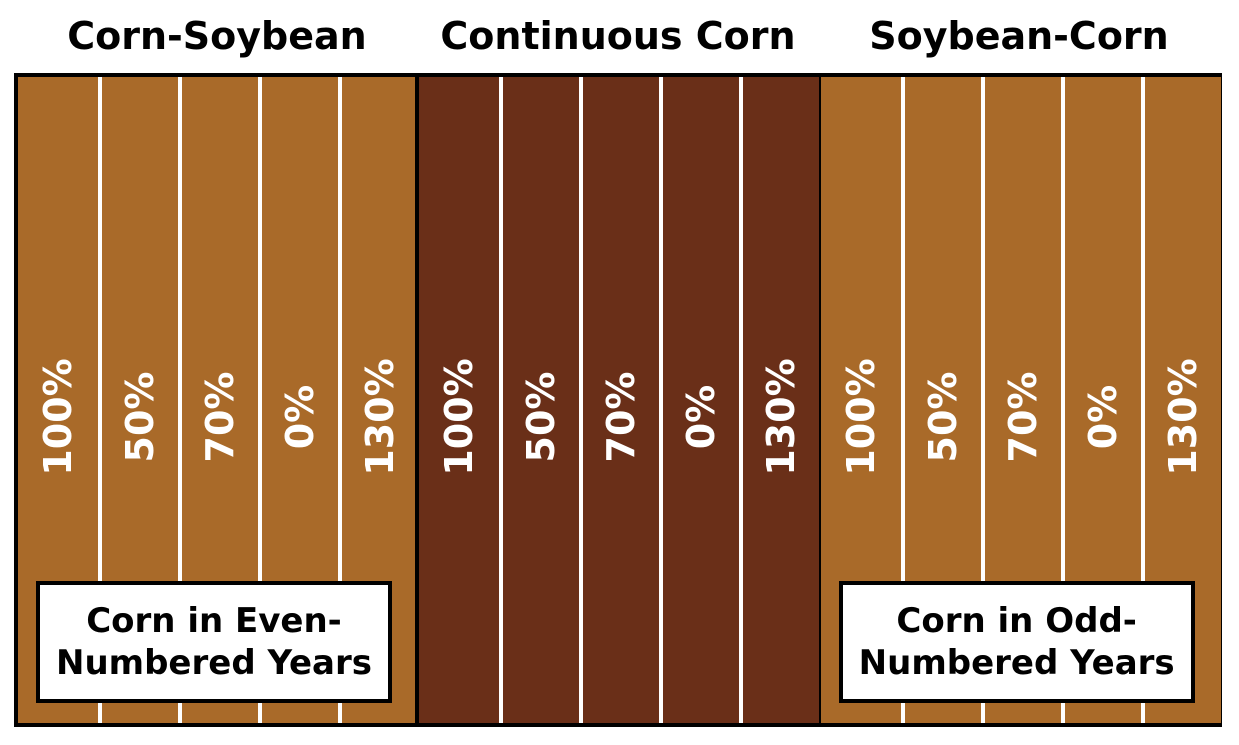 The image size is (1239, 745). What do you see at coordinates (618, 36) in the screenshot?
I see `block-title-continuous-corn: Continuous Corn` at bounding box center [618, 36].